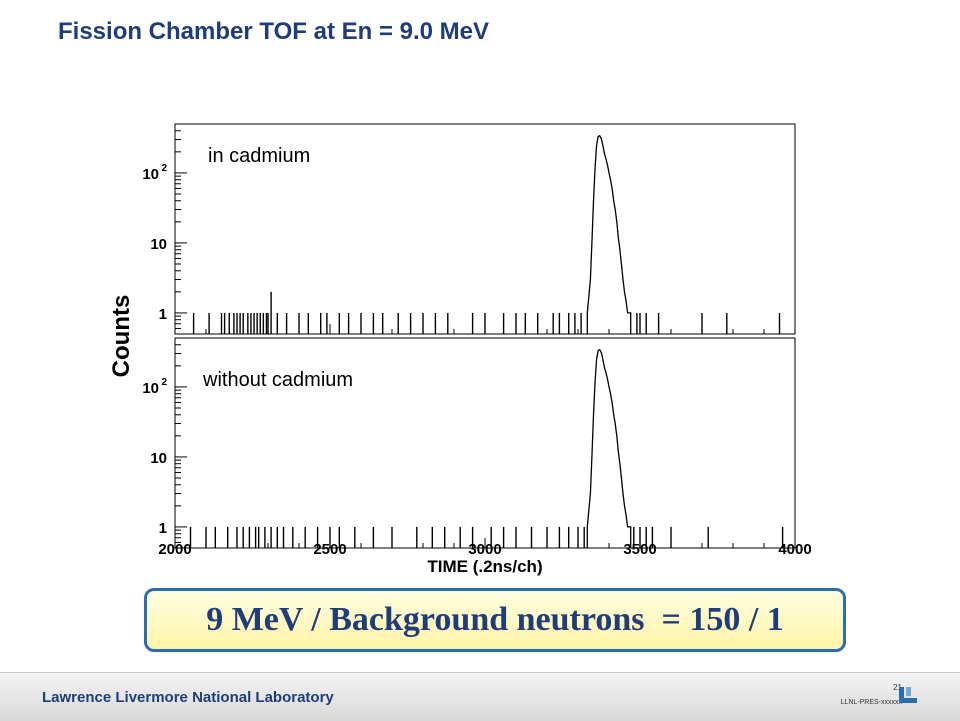 The image size is (960, 721). I want to click on panel-label: in cadmium, so click(259, 156).